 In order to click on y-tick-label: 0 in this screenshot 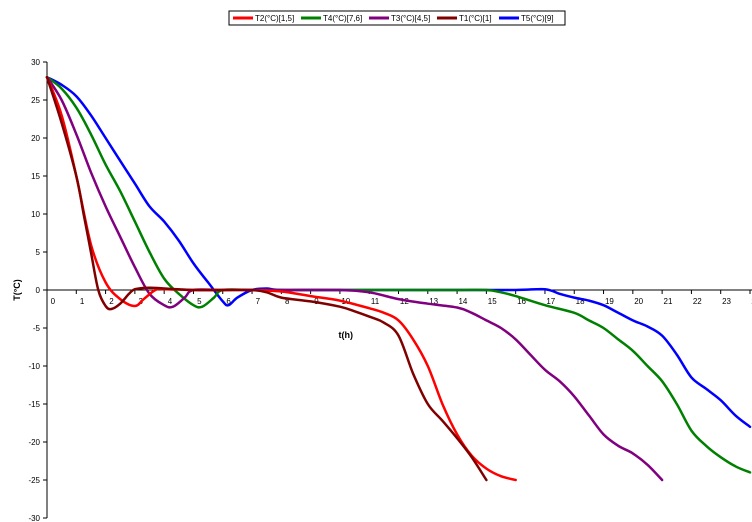, I will do `click(38, 290)`.